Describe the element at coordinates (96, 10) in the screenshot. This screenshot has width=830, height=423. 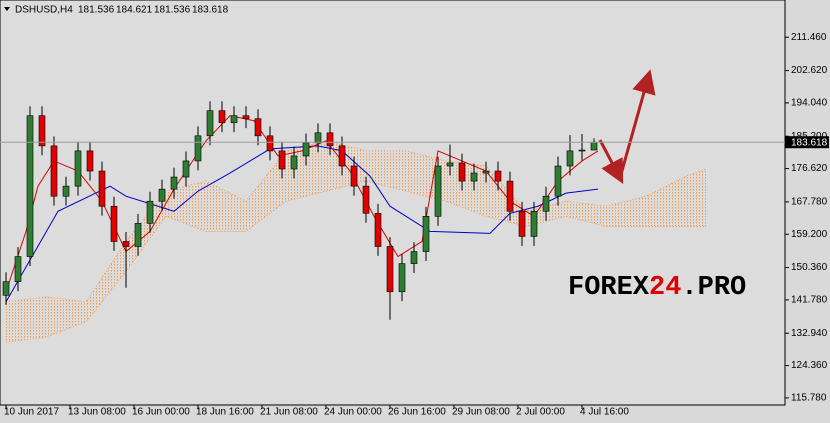
I see `quote-open: 181.536` at that location.